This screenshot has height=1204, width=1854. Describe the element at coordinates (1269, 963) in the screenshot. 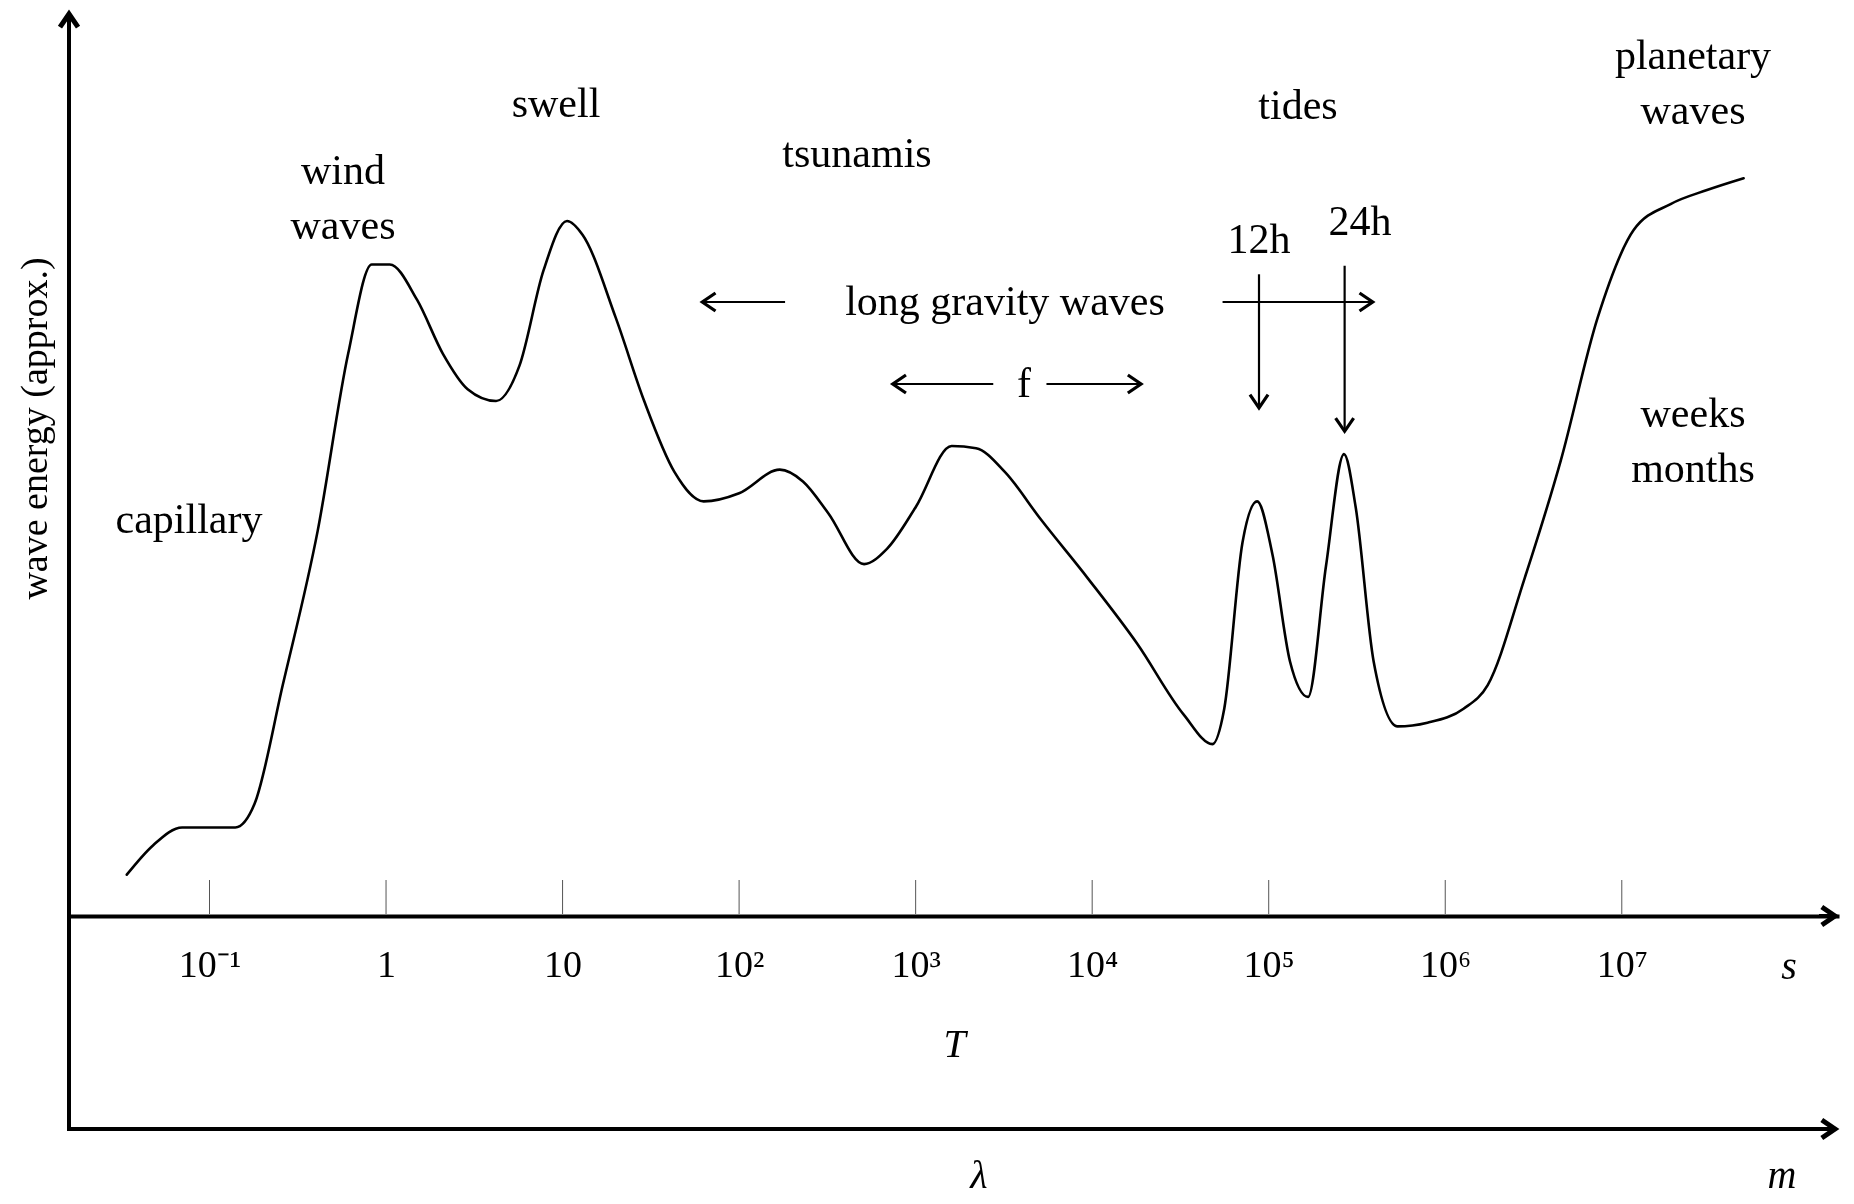

I see `x-tick-label: 10⁵` at that location.